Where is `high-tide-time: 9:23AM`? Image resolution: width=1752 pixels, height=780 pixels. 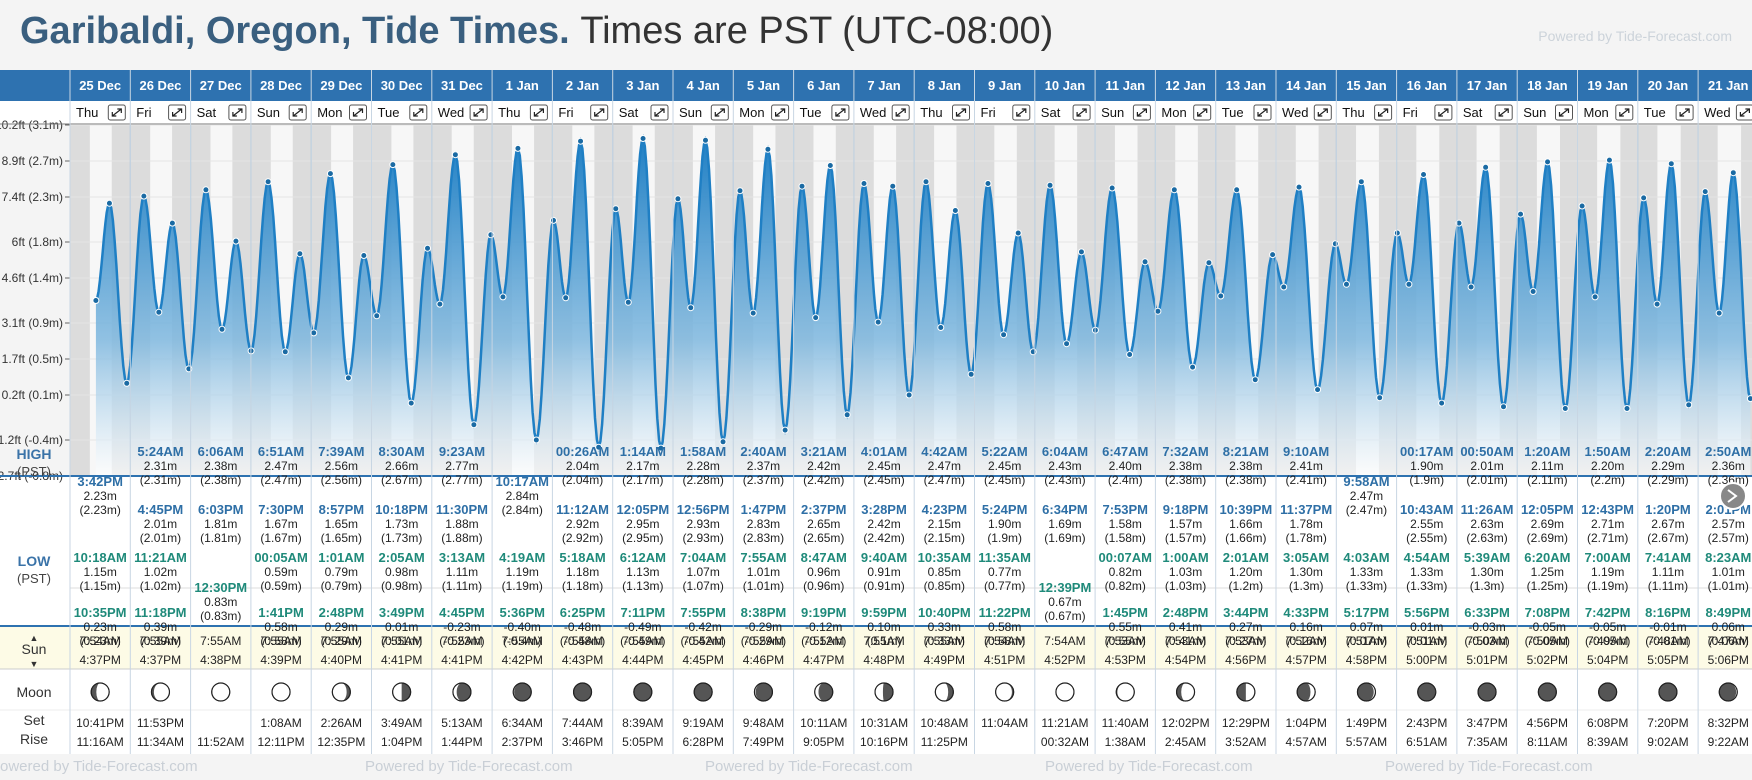 high-tide-time: 9:23AM is located at coordinates (462, 451).